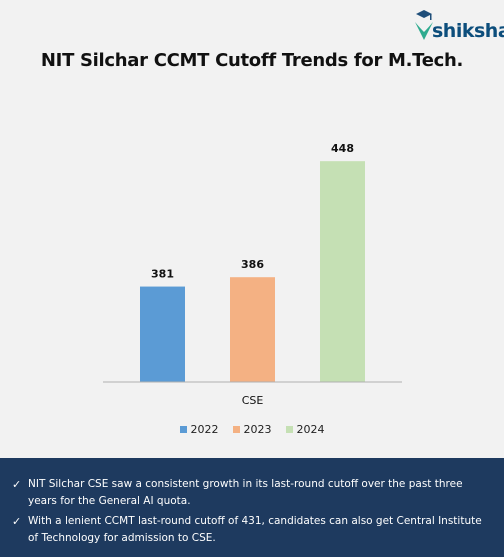  I want to click on chart-legend: 2022 2023 2024, so click(252, 429).